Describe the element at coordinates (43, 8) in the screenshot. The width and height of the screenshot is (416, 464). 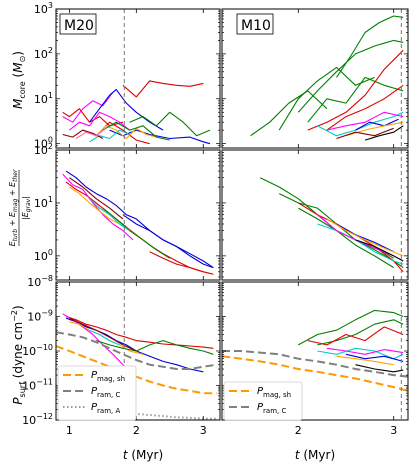
I see `ytick-label: 10³` at that location.